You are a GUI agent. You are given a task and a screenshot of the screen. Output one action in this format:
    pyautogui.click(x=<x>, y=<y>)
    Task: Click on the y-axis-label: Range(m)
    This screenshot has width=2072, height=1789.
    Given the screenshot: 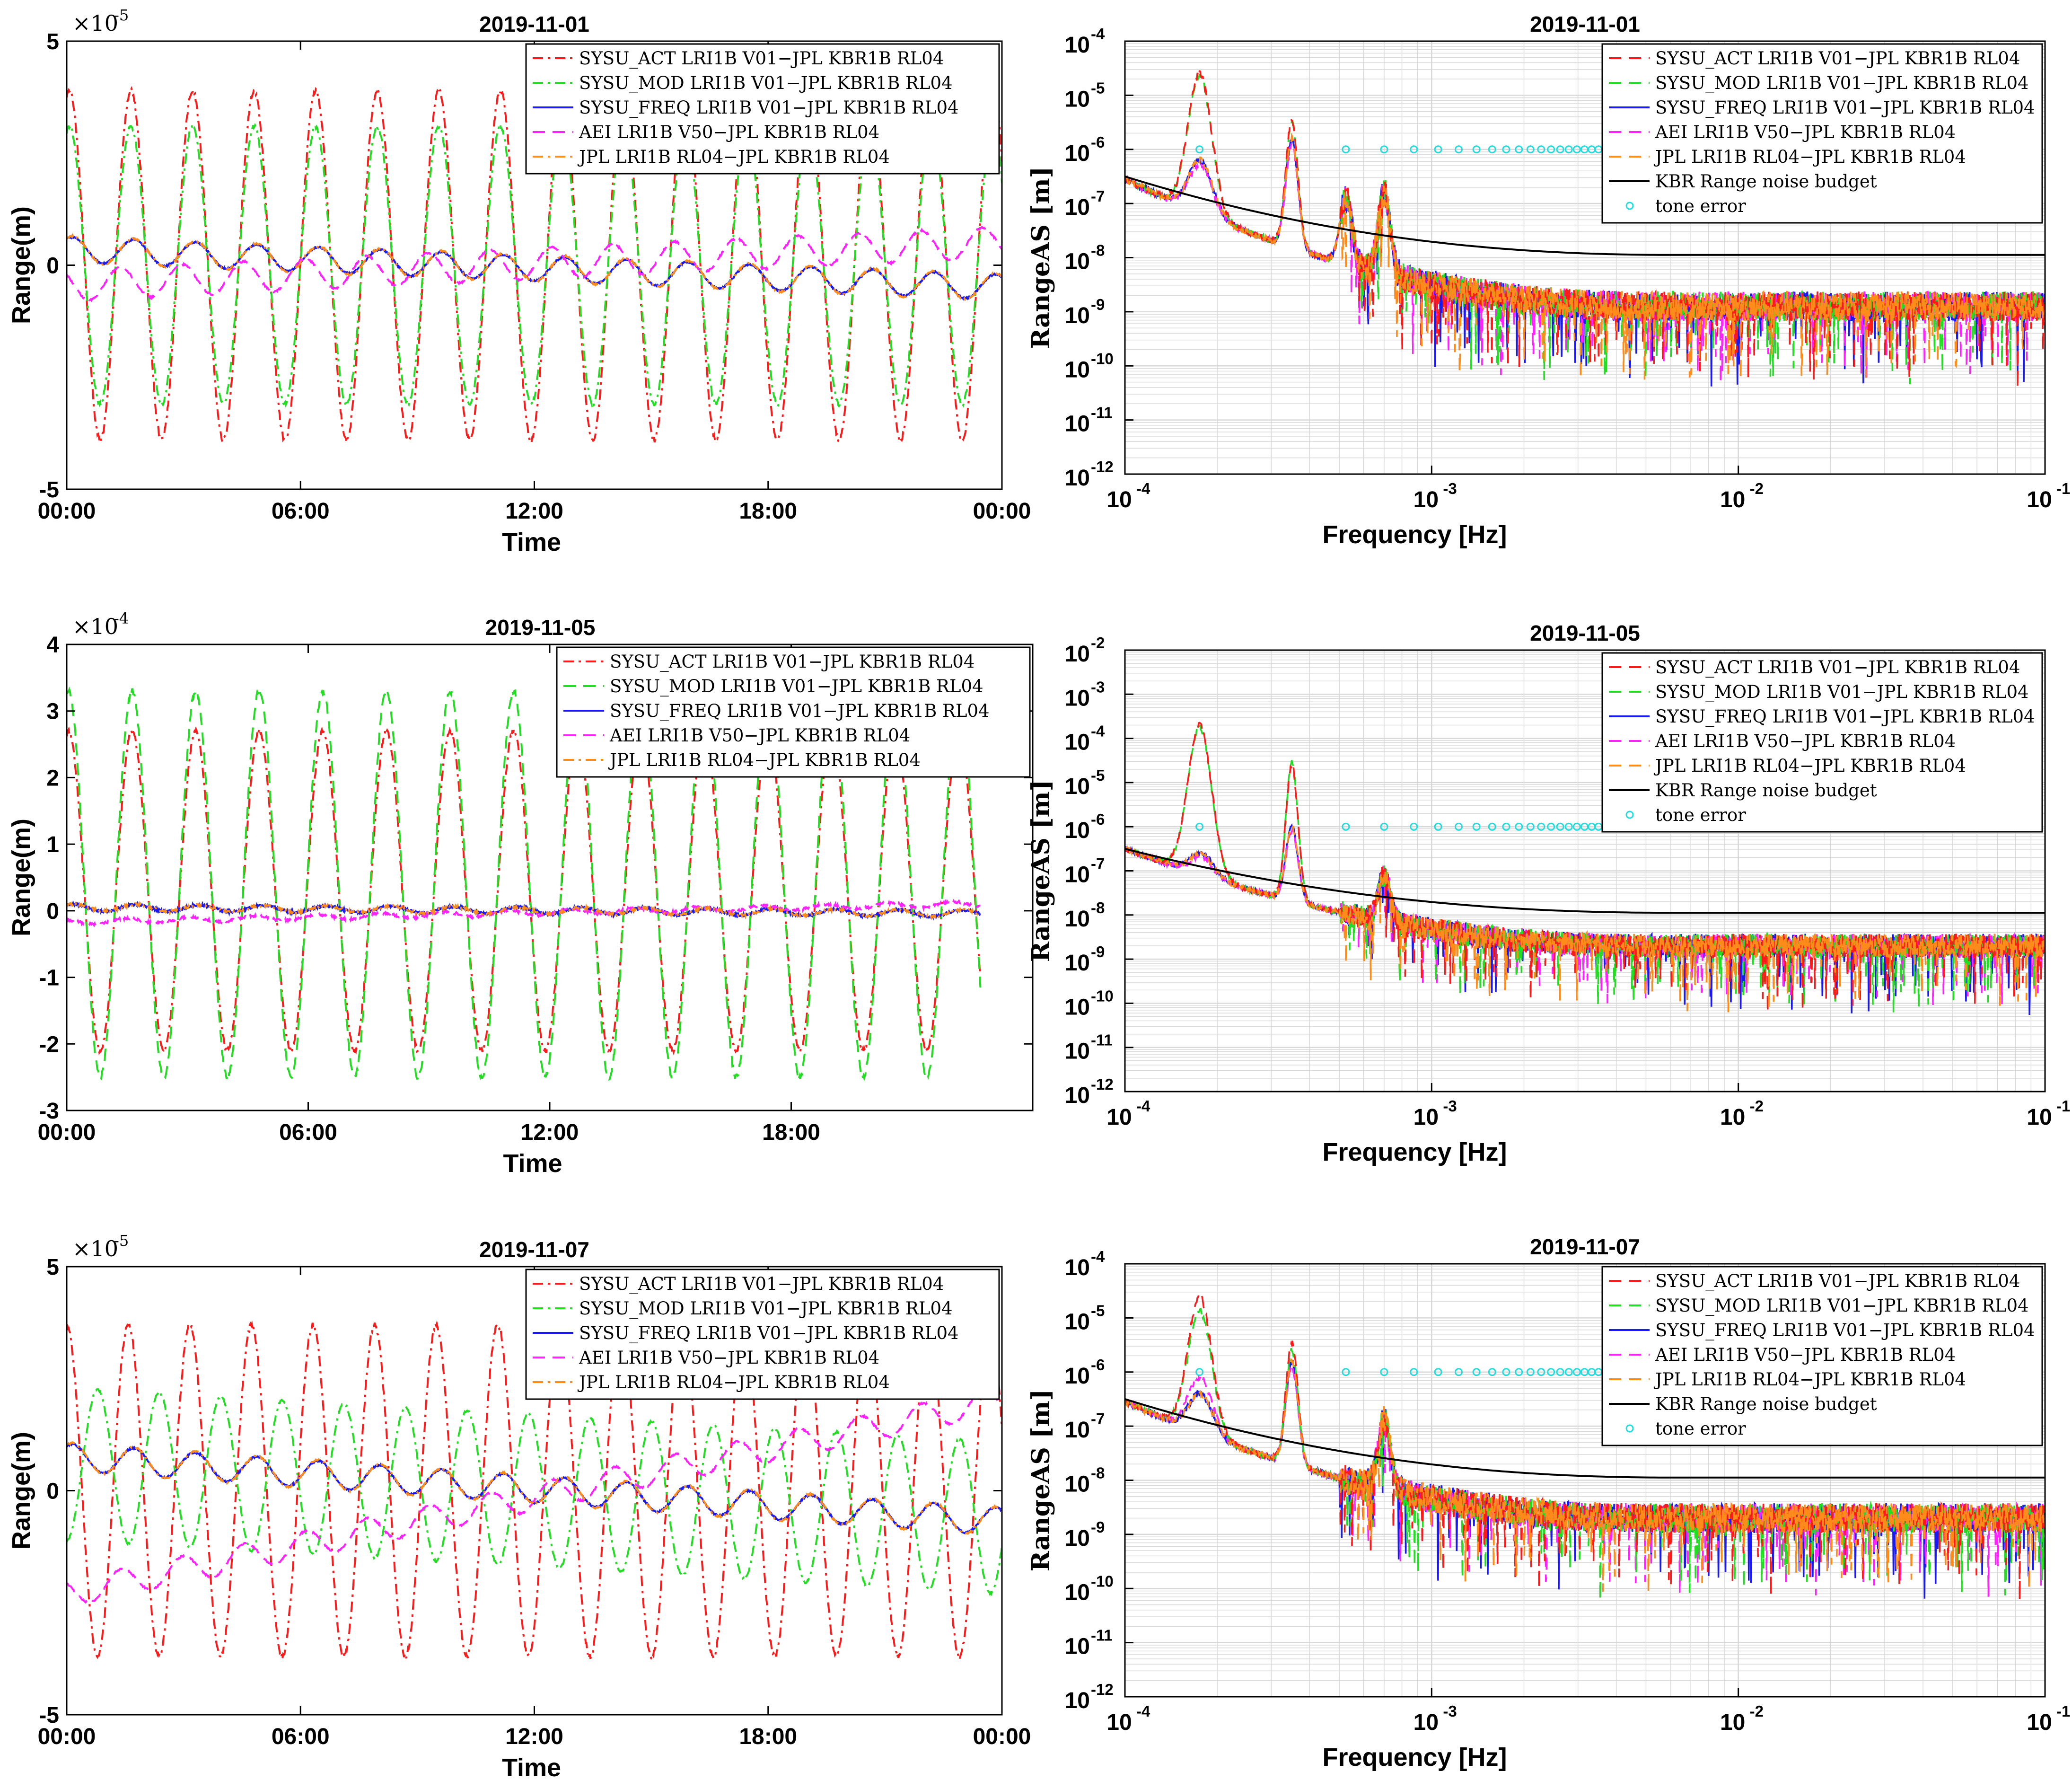 What is the action you would take?
    pyautogui.click(x=21, y=877)
    